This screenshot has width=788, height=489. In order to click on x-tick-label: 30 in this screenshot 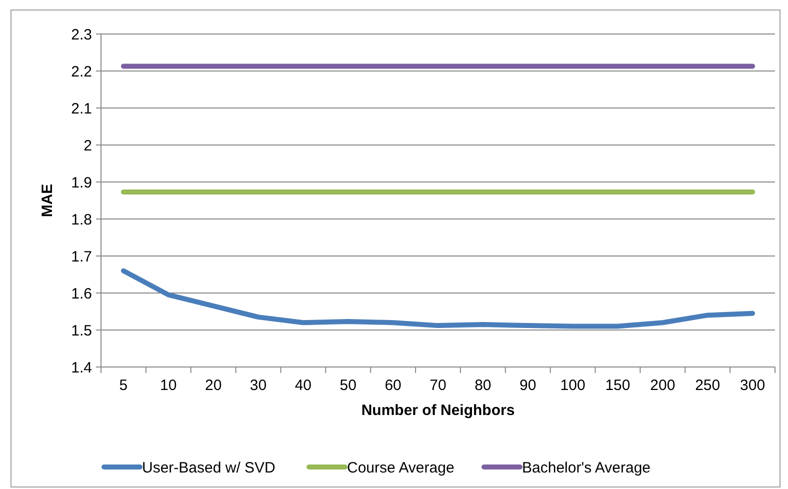, I will do `click(258, 385)`.